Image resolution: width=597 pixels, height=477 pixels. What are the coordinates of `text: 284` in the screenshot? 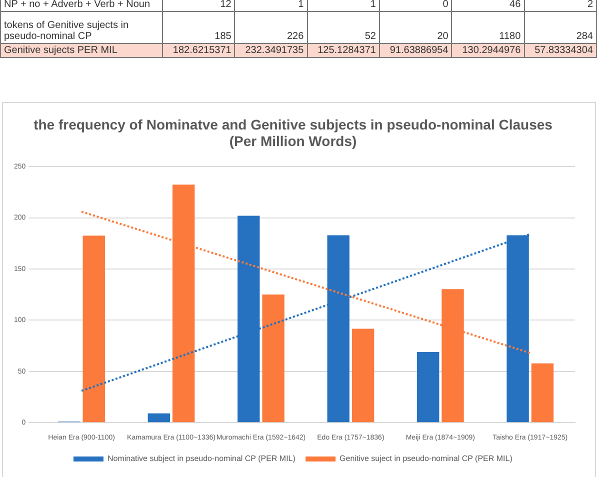 It's located at (560, 28).